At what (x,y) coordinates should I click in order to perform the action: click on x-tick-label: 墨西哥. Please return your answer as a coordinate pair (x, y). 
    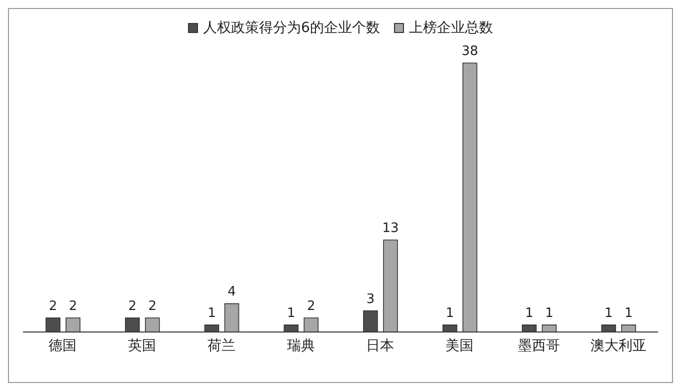
    Looking at the image, I should click on (539, 346).